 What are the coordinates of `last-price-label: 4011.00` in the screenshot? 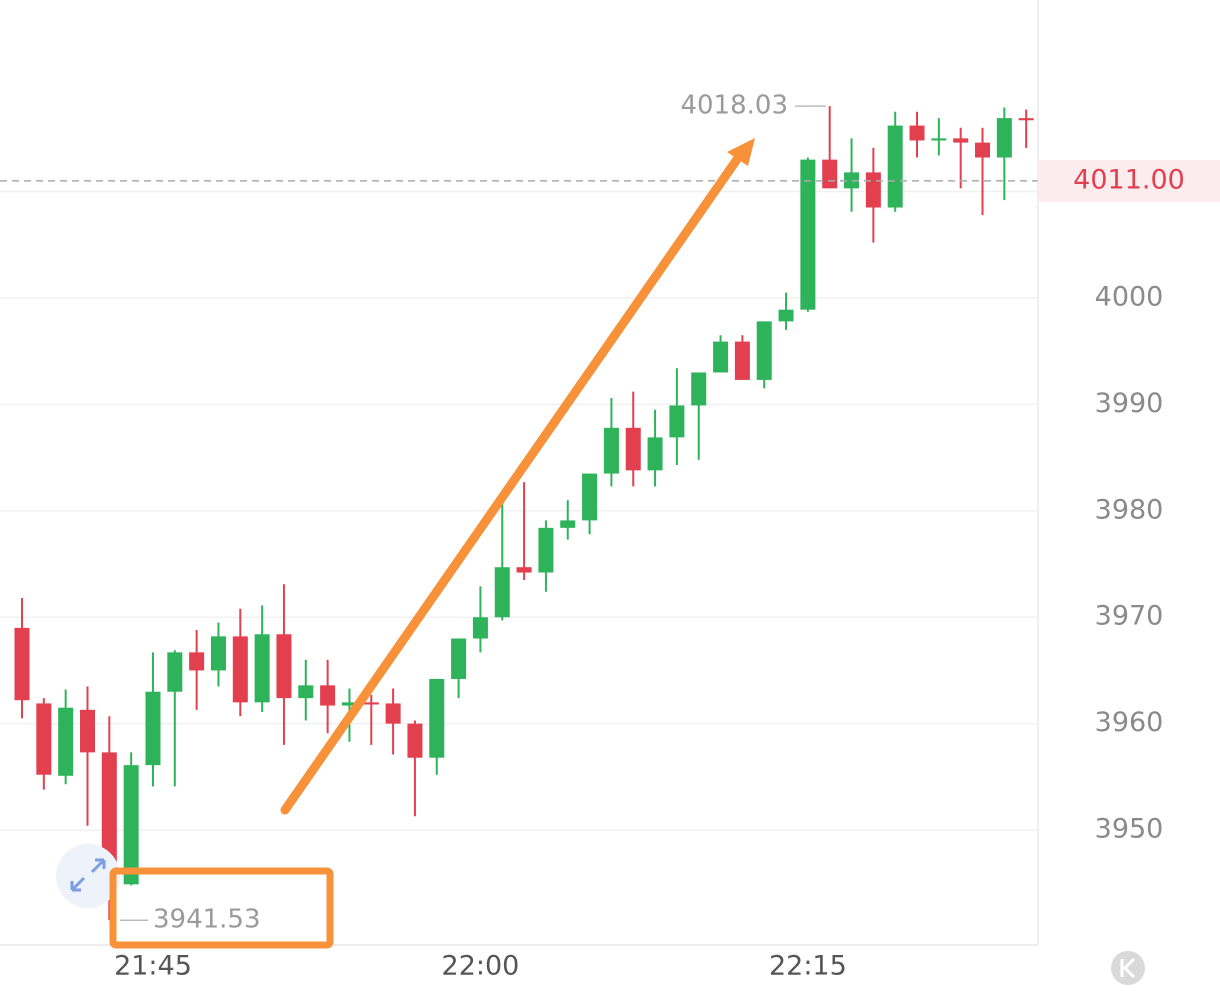 It's located at (1129, 179).